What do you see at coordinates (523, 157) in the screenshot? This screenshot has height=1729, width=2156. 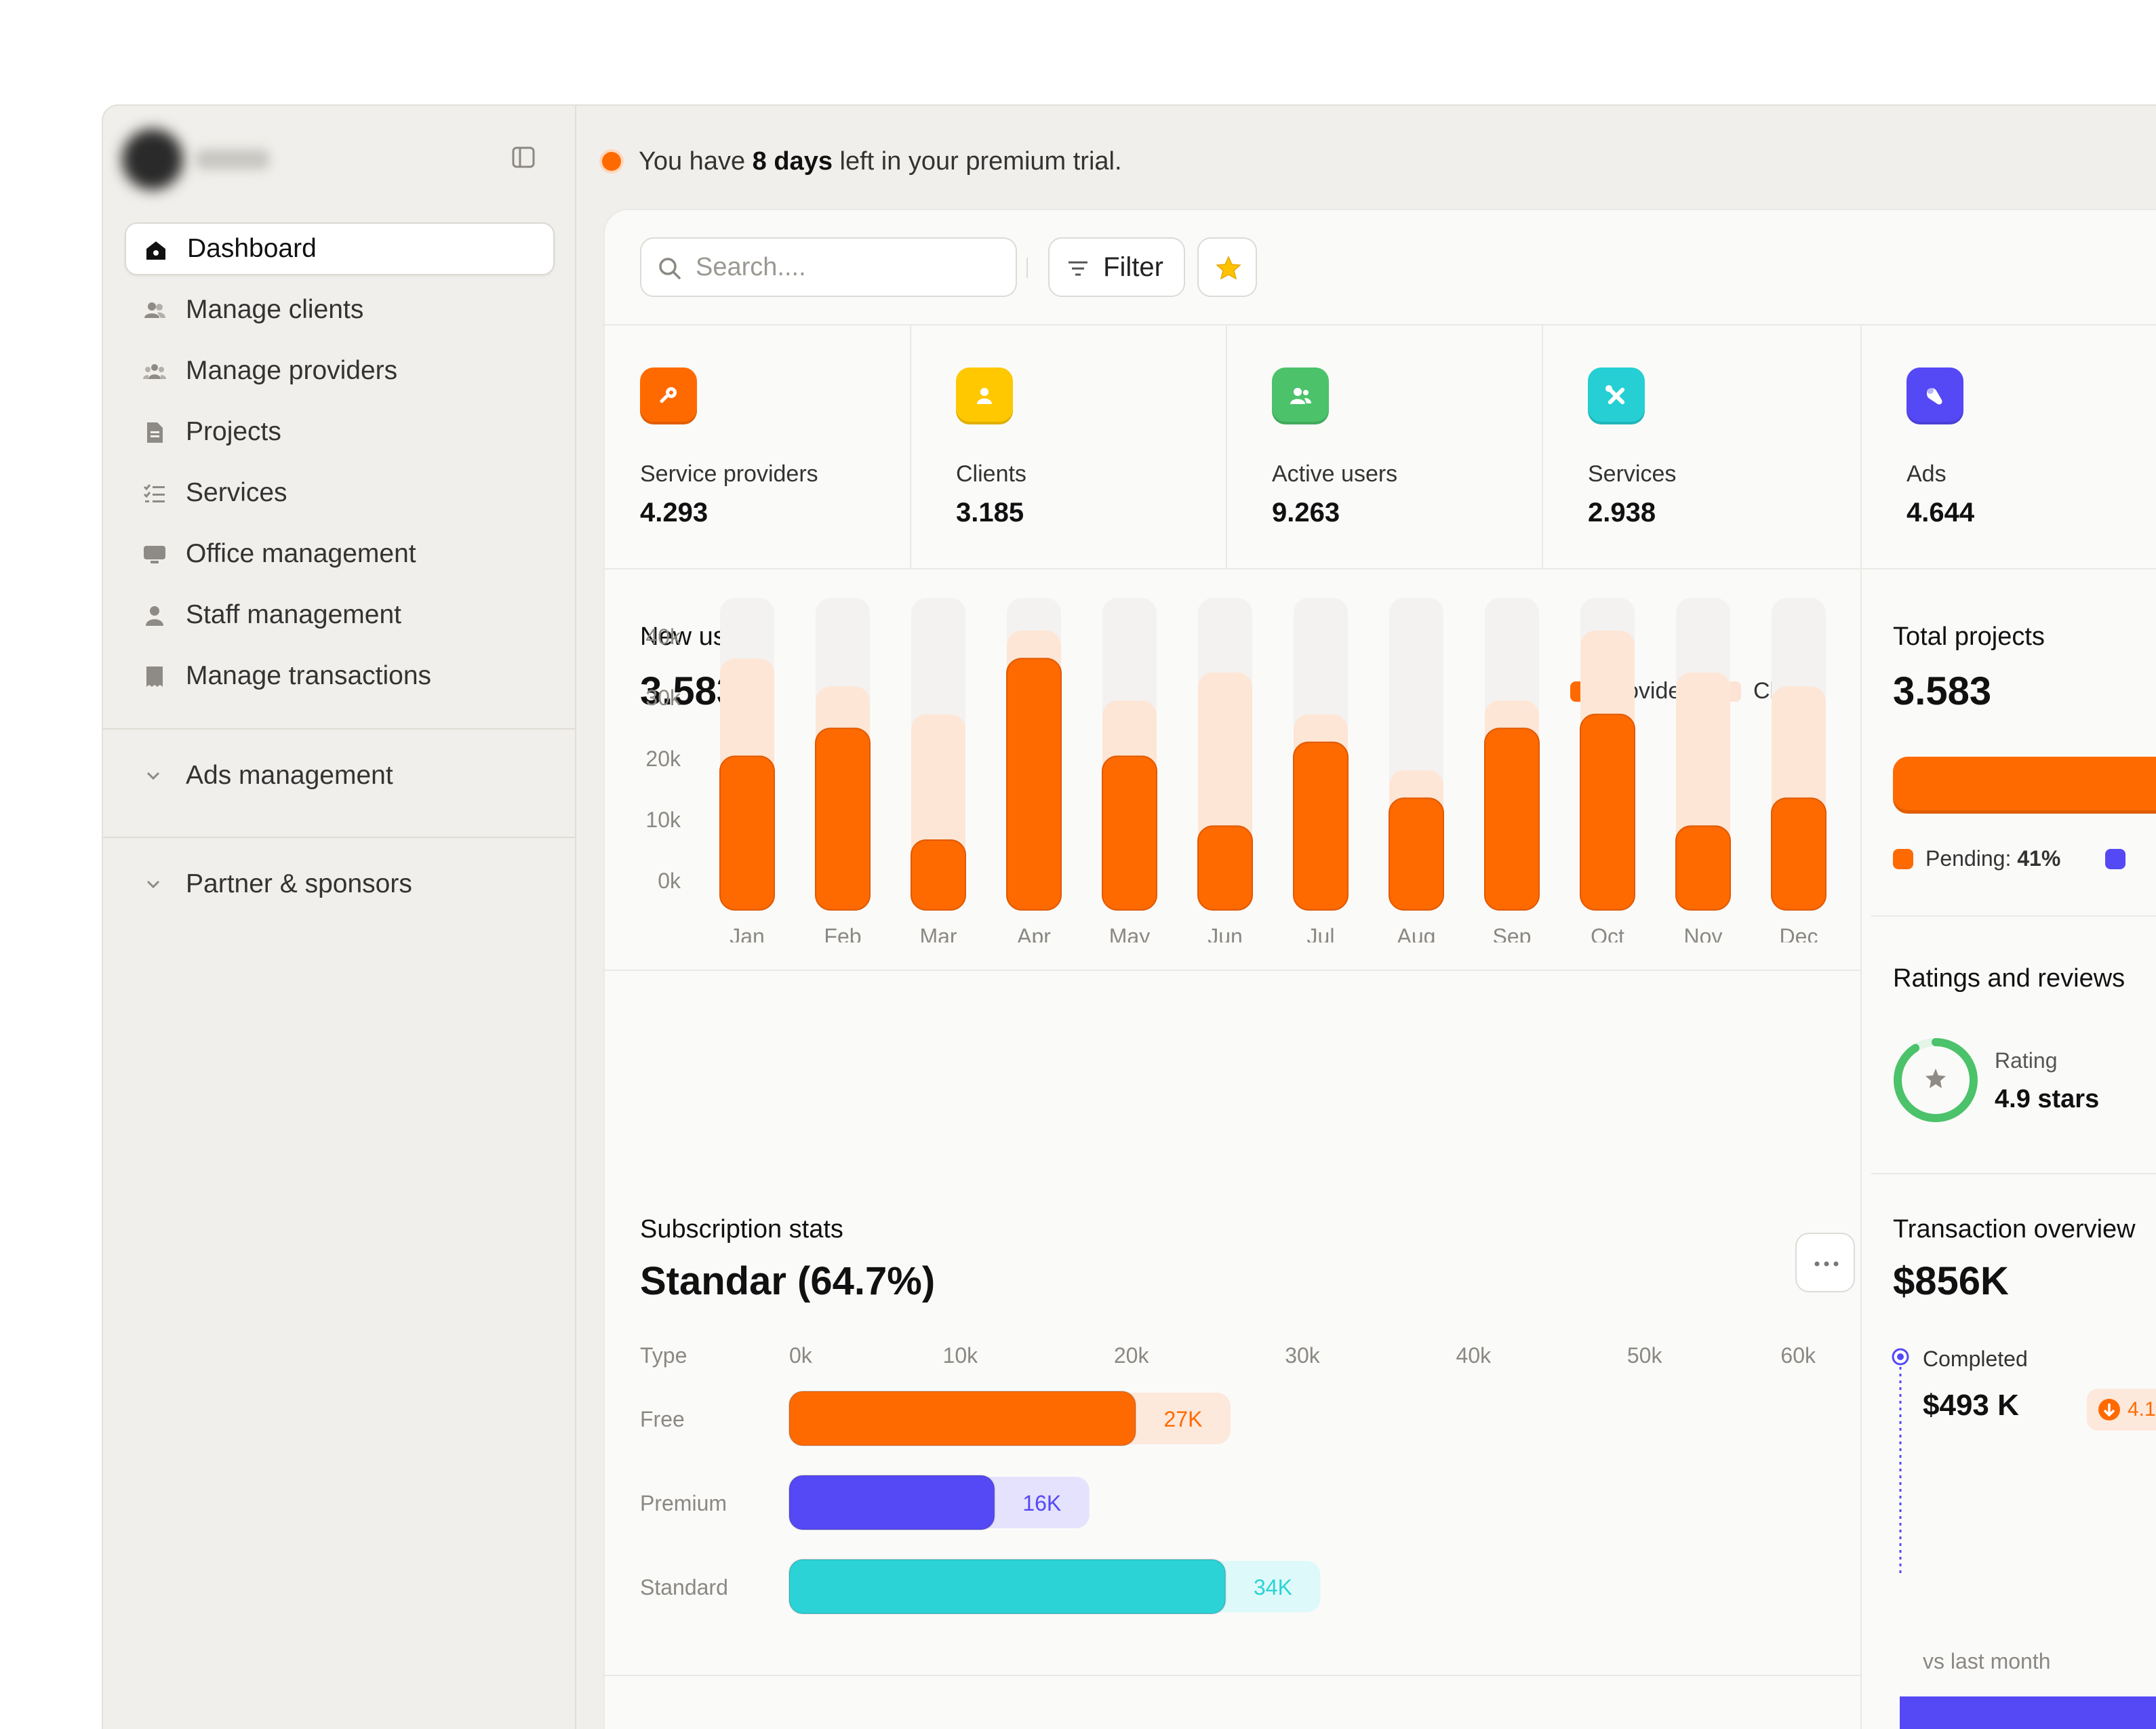 I see `sidebar-toggle-icon` at bounding box center [523, 157].